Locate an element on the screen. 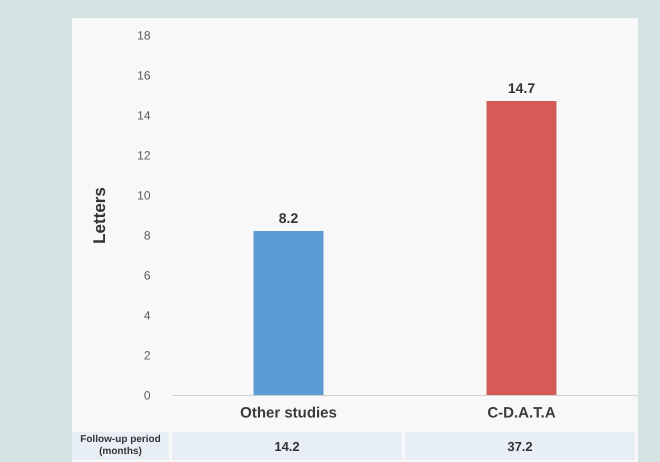 This screenshot has width=660, height=462. data-label: 8.2 is located at coordinates (288, 218).